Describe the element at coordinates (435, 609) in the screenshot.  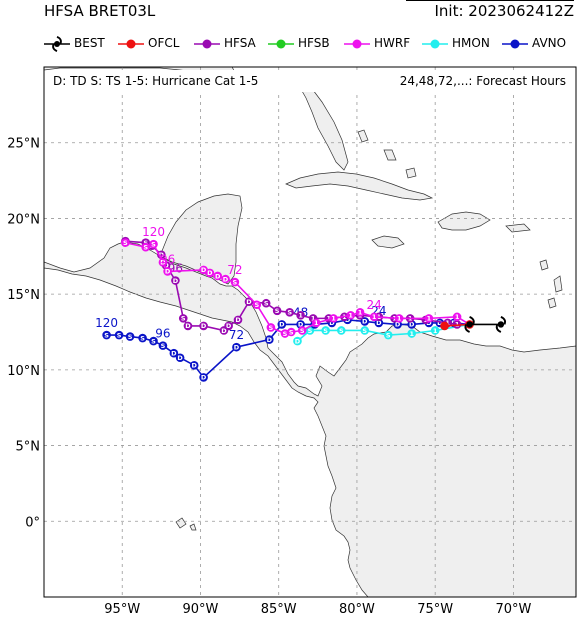
I see `lon-tick-label: 75°W` at that location.